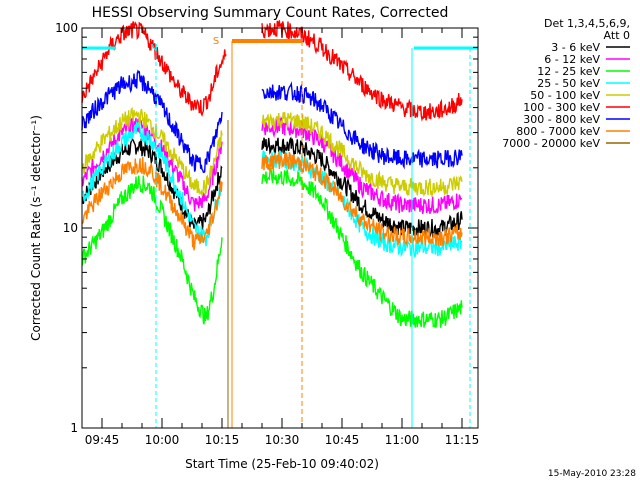 The image size is (640, 480). What do you see at coordinates (74, 428) in the screenshot?
I see `y-tick-label-0: 1` at bounding box center [74, 428].